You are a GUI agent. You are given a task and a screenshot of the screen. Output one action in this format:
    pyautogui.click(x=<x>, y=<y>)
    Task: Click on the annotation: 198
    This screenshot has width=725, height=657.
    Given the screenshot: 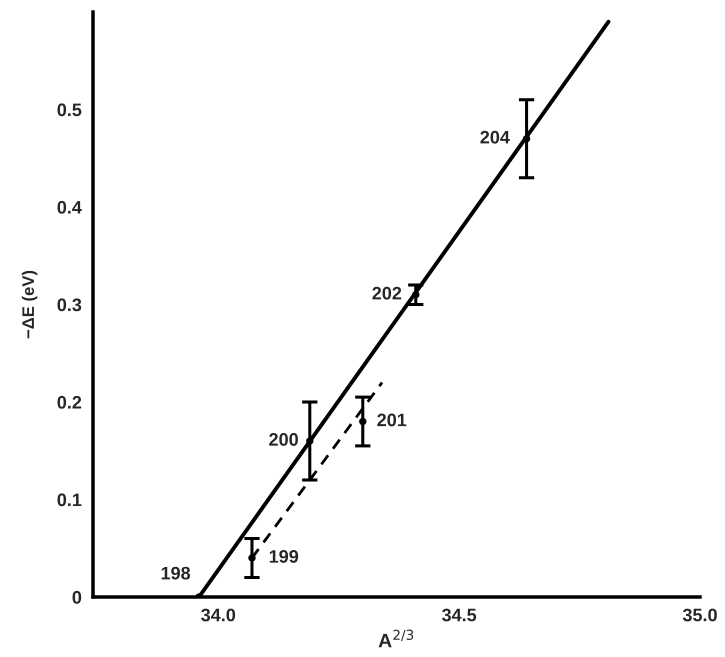 What is the action you would take?
    pyautogui.click(x=176, y=573)
    